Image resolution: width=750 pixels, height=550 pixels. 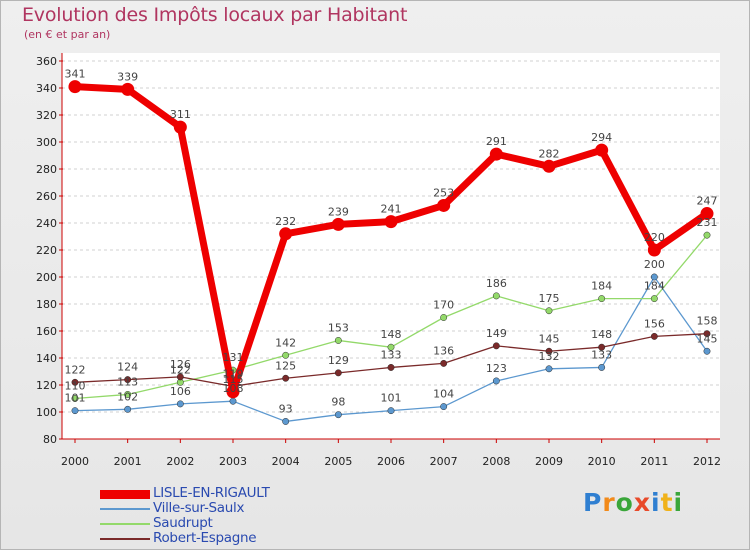 What do you see at coordinates (444, 461) in the screenshot?
I see `x-tick-label: 2007` at bounding box center [444, 461].